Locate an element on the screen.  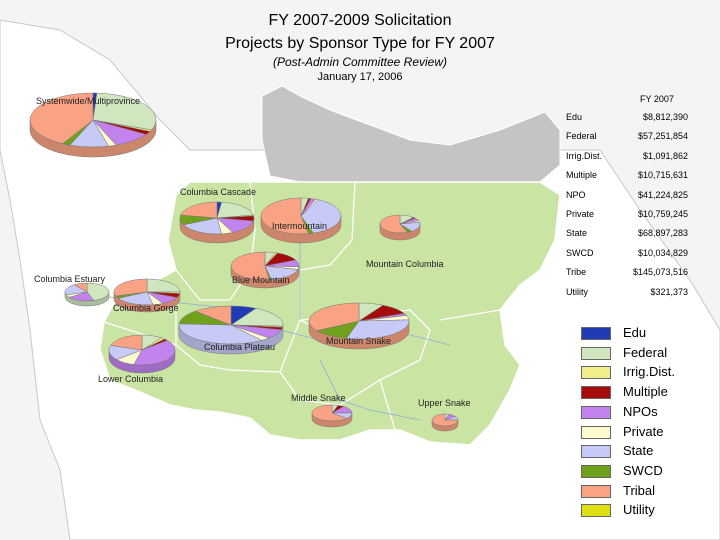
table-row-value: $41,224,825 is located at coordinates (662, 194).